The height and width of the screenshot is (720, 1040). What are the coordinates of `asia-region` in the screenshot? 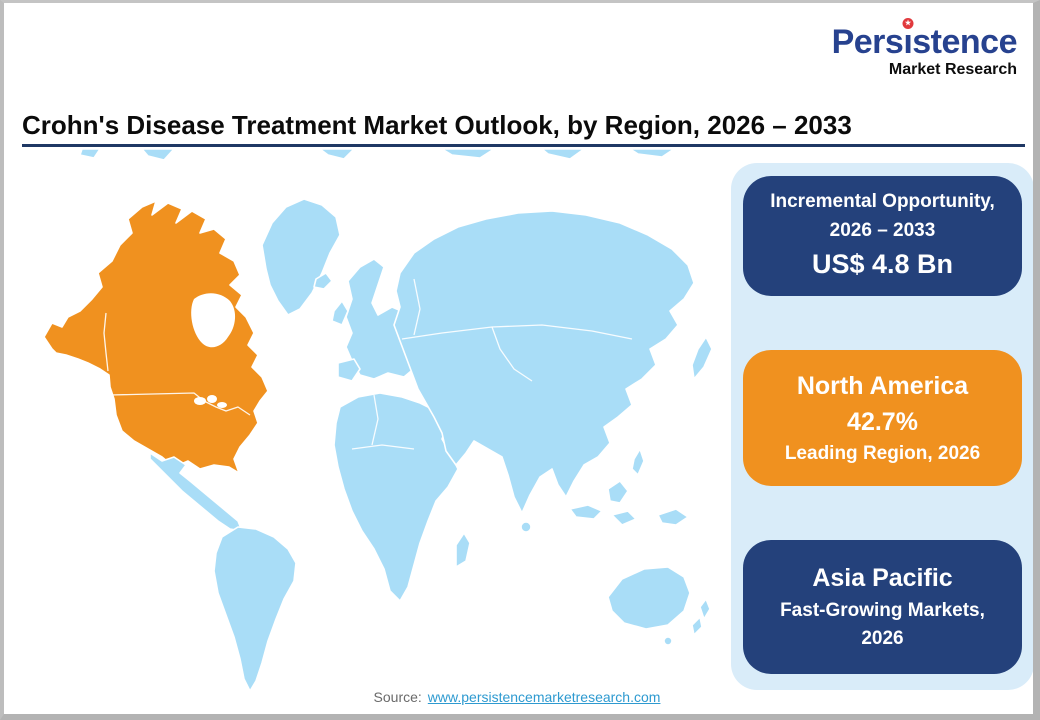 It's located at (544, 362).